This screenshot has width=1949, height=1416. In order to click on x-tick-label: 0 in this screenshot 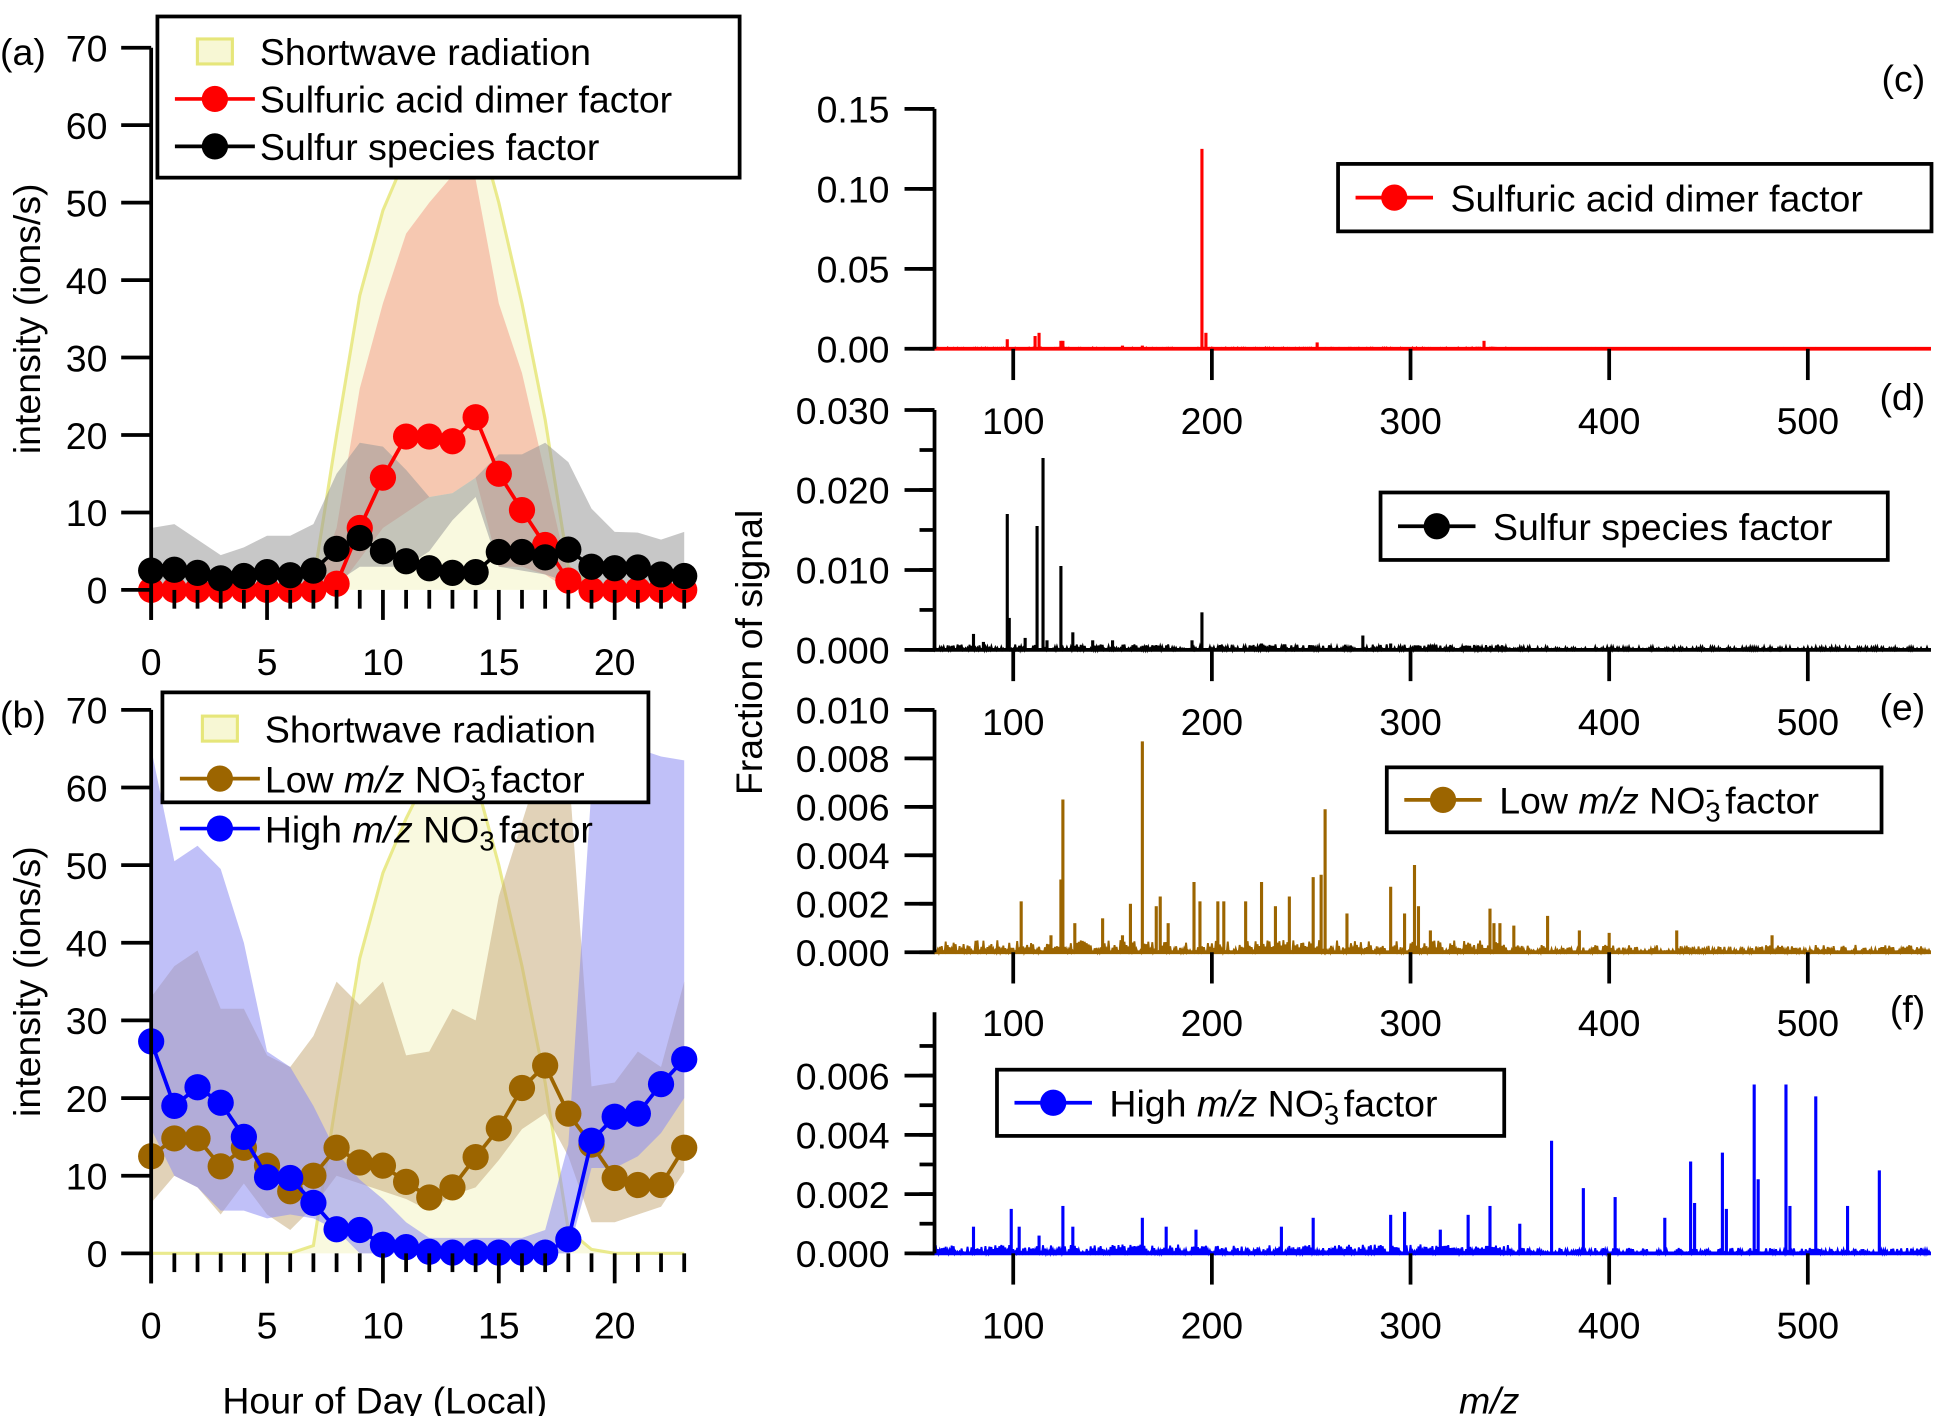, I will do `click(151, 1325)`.